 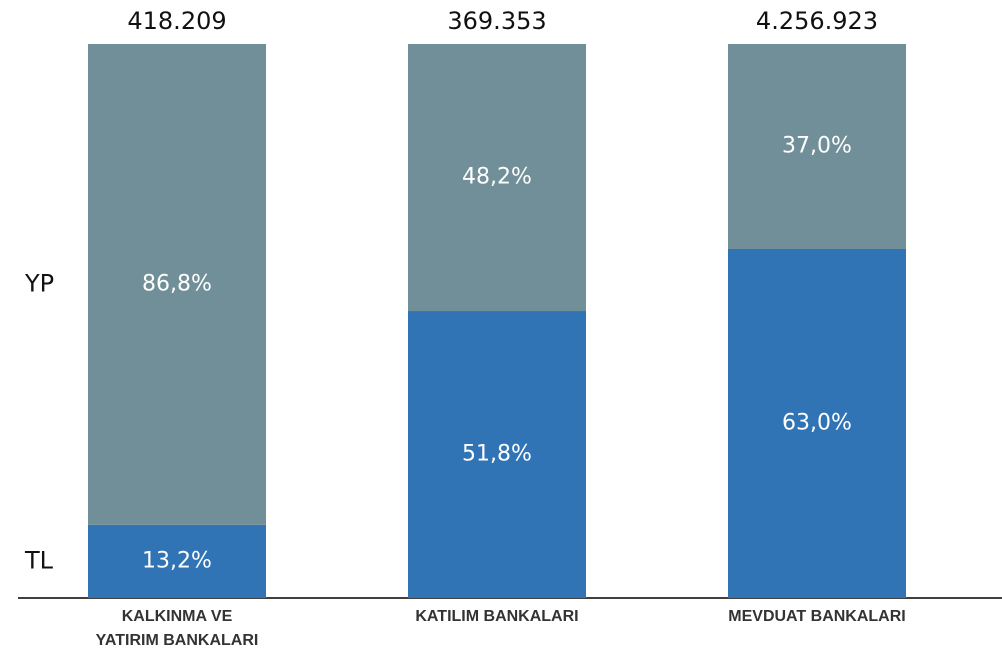 I want to click on total-label: 4.256.923, so click(x=817, y=21).